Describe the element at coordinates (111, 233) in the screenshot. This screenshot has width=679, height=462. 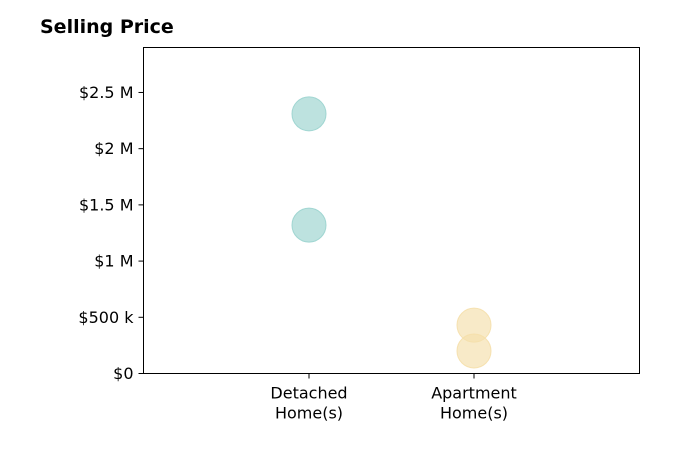
I see `y-axis: $0 $500 k $1 M $1.5 M $2 M $2.5 M` at that location.